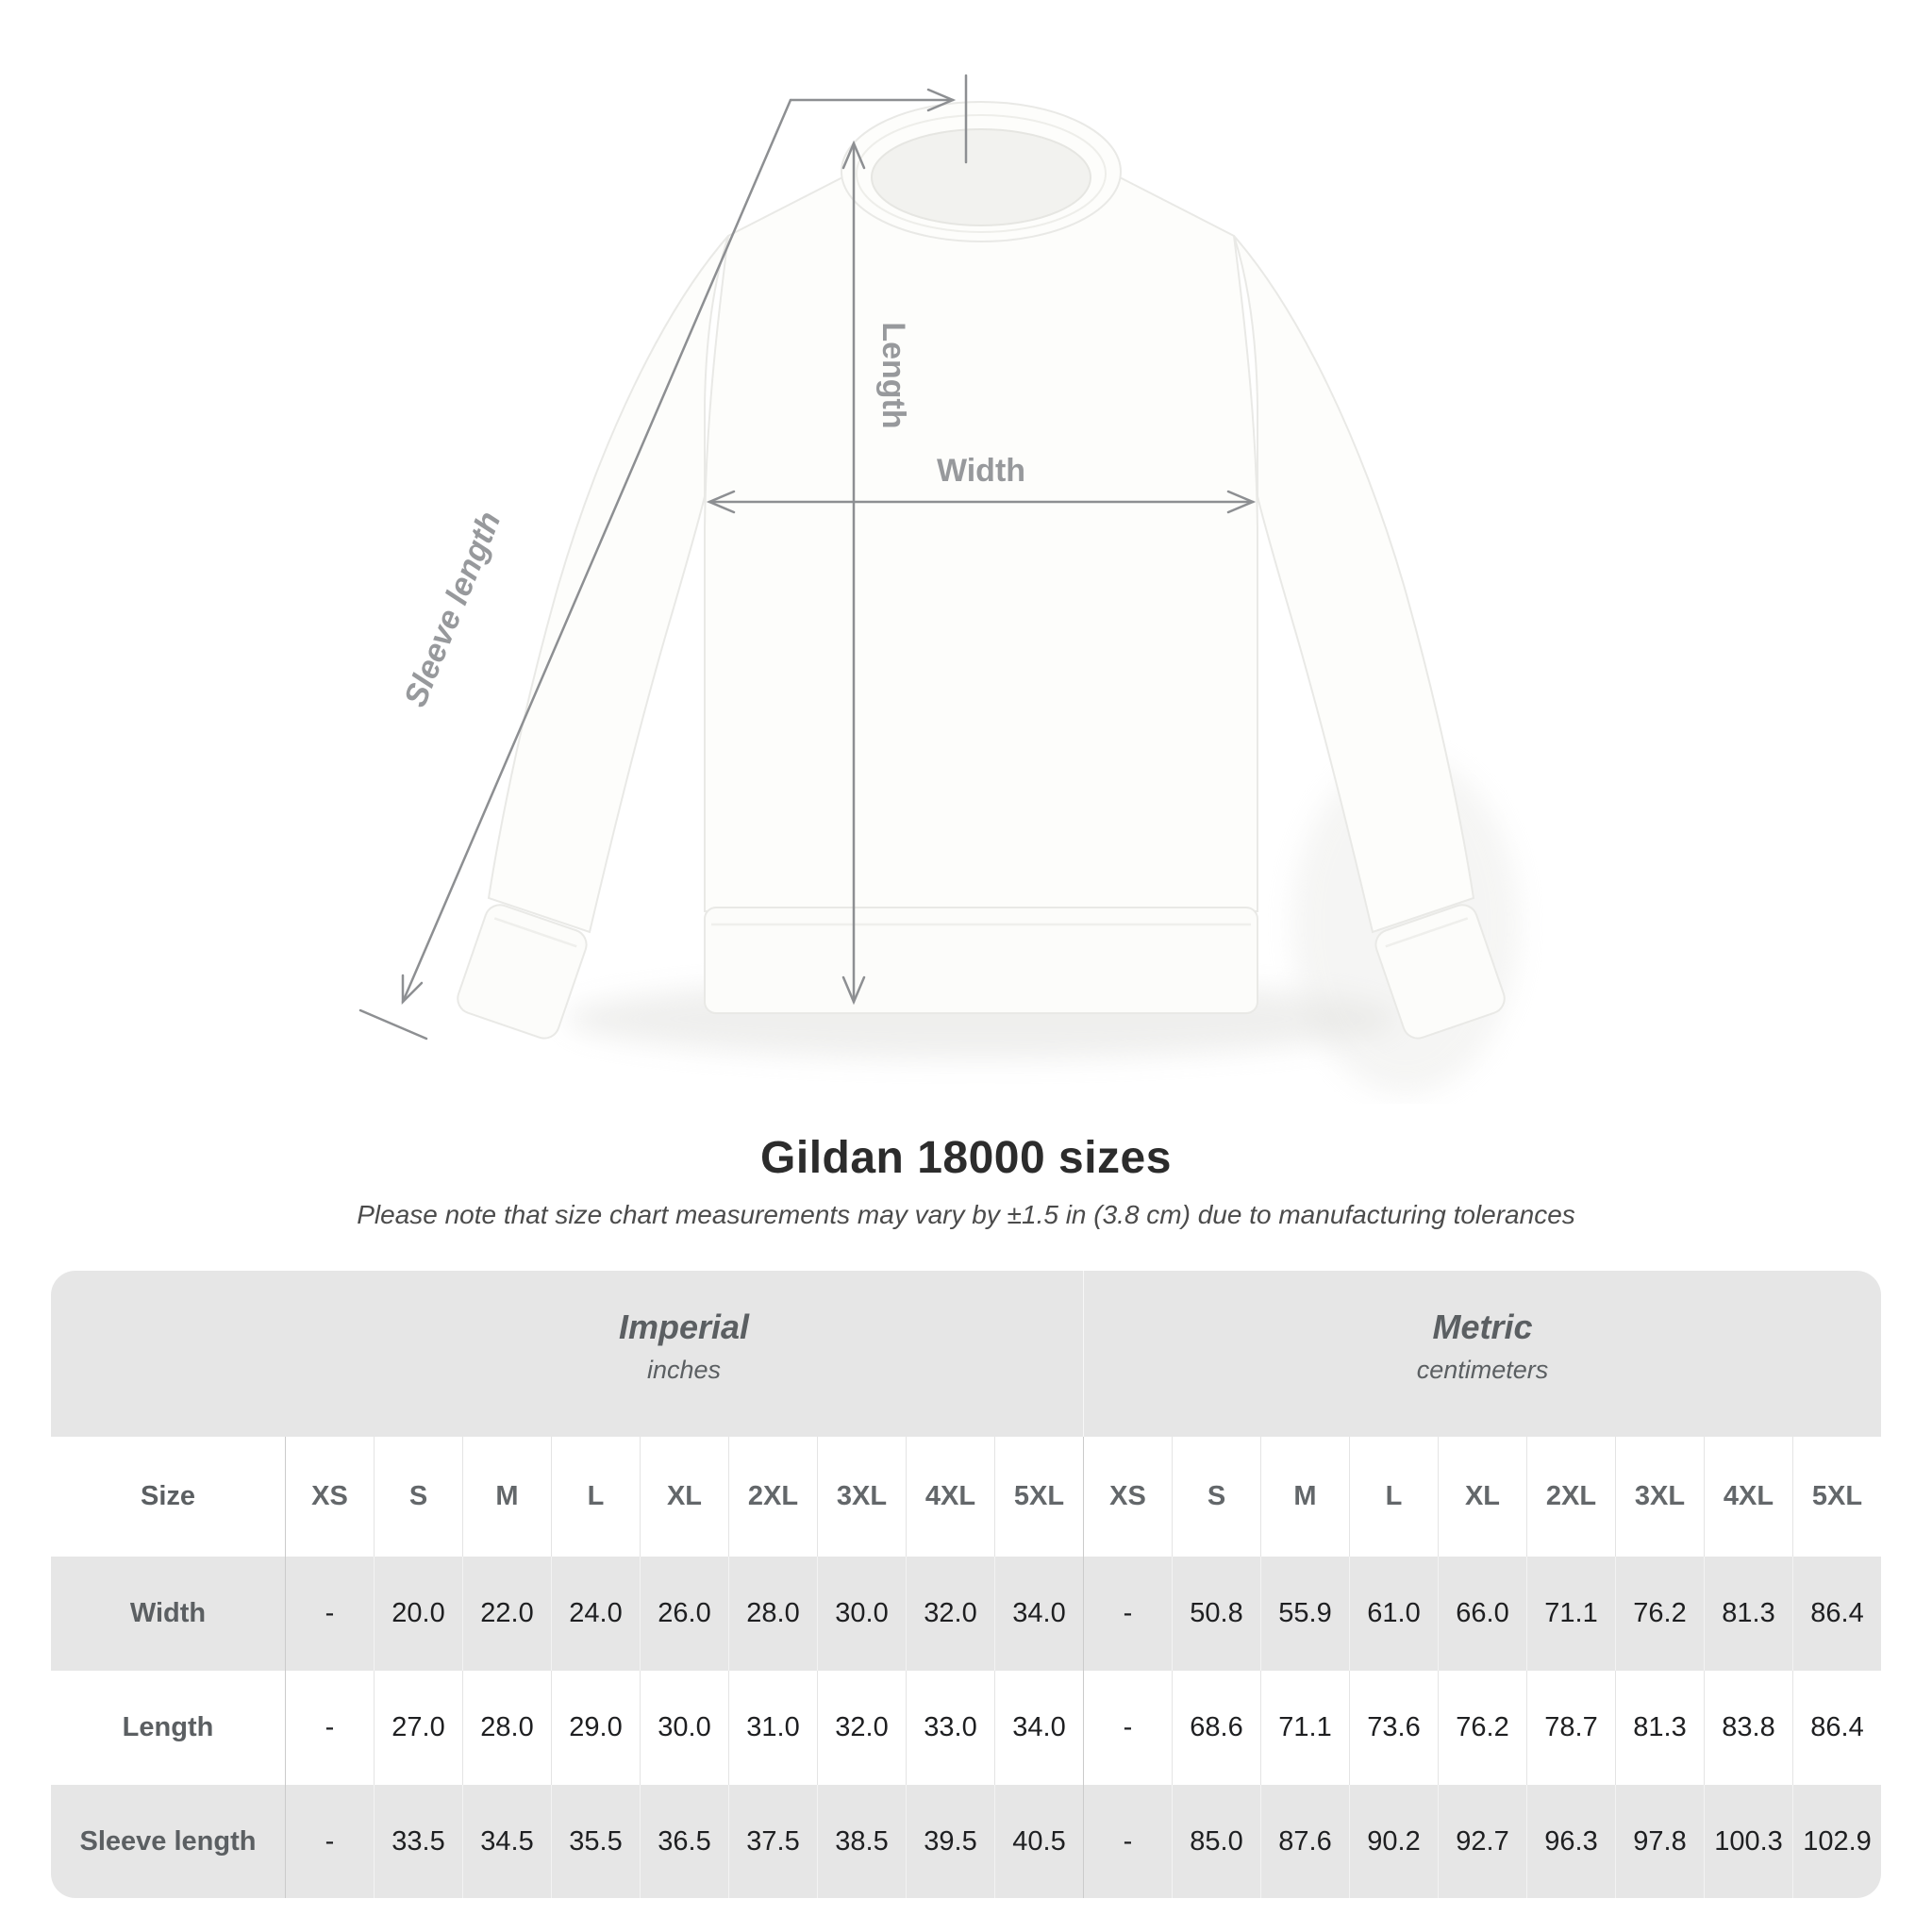 Image resolution: width=1932 pixels, height=1932 pixels. Describe the element at coordinates (1304, 1614) in the screenshot. I see `value-cell: 55.9` at that location.